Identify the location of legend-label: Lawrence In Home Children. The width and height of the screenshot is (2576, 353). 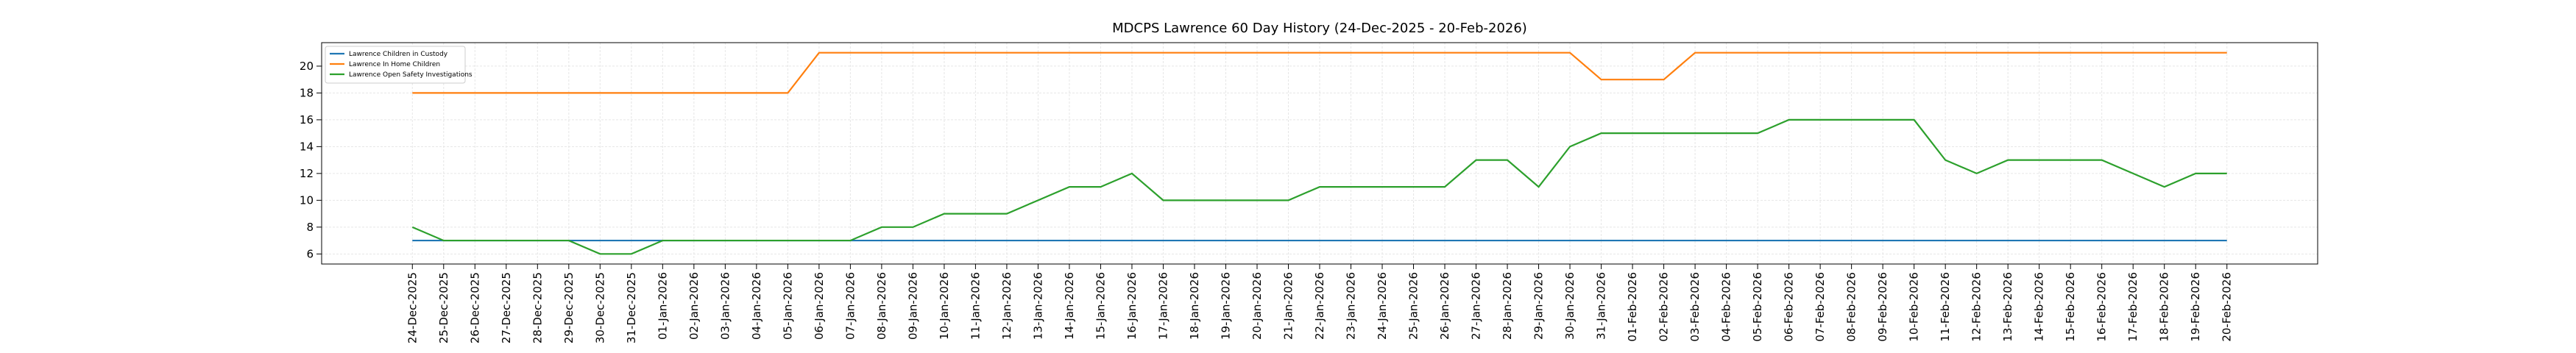
(395, 64).